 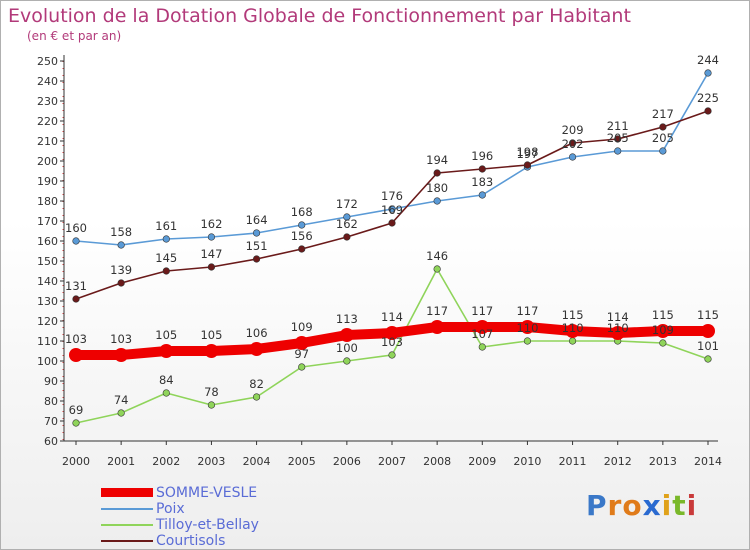 I want to click on y-tick-label: 130, so click(x=47, y=301).